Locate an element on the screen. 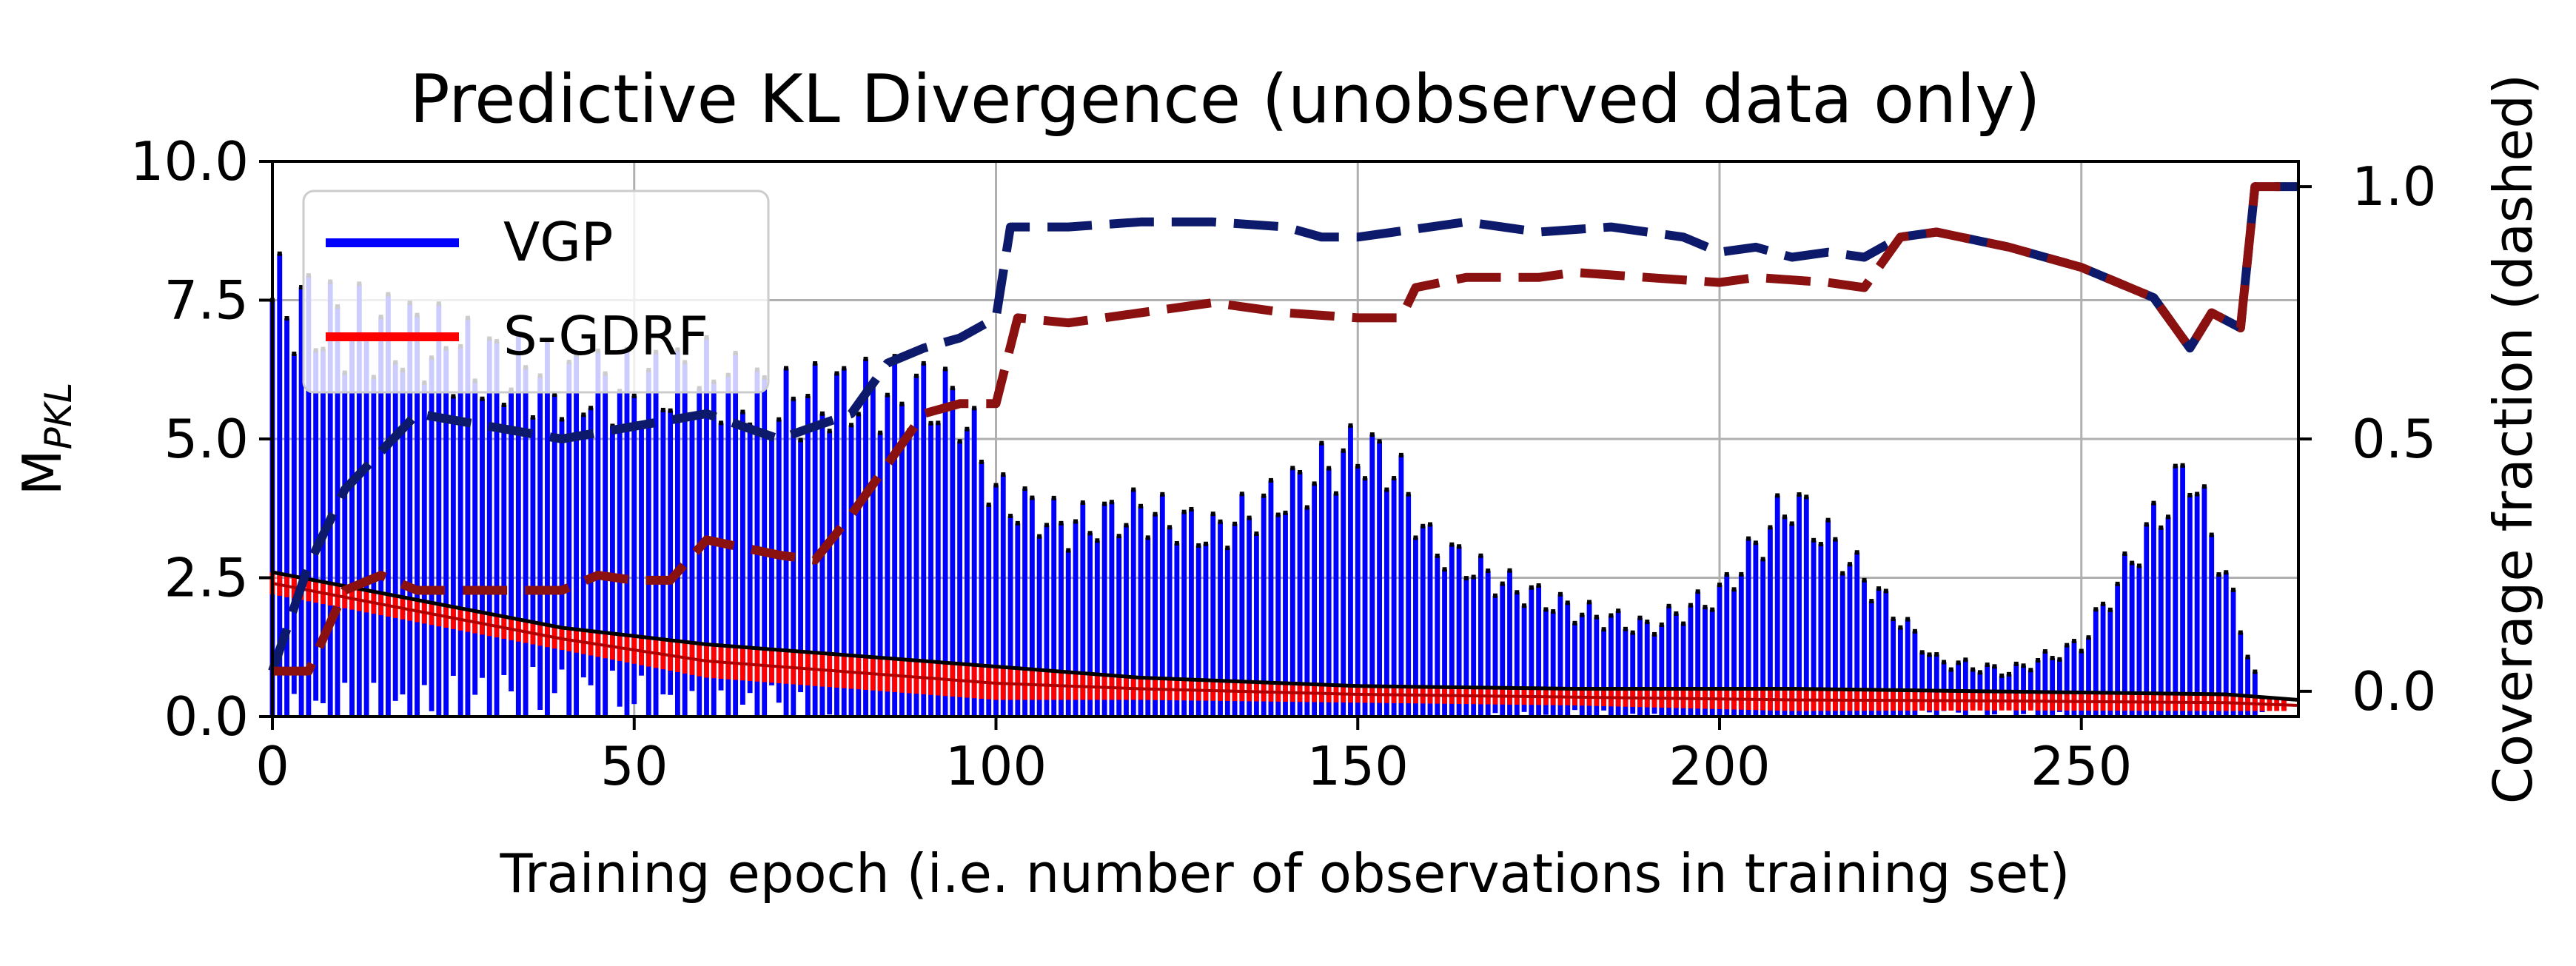 This screenshot has width=2576, height=966. y-tick-label-2: 5.0 is located at coordinates (206, 439).